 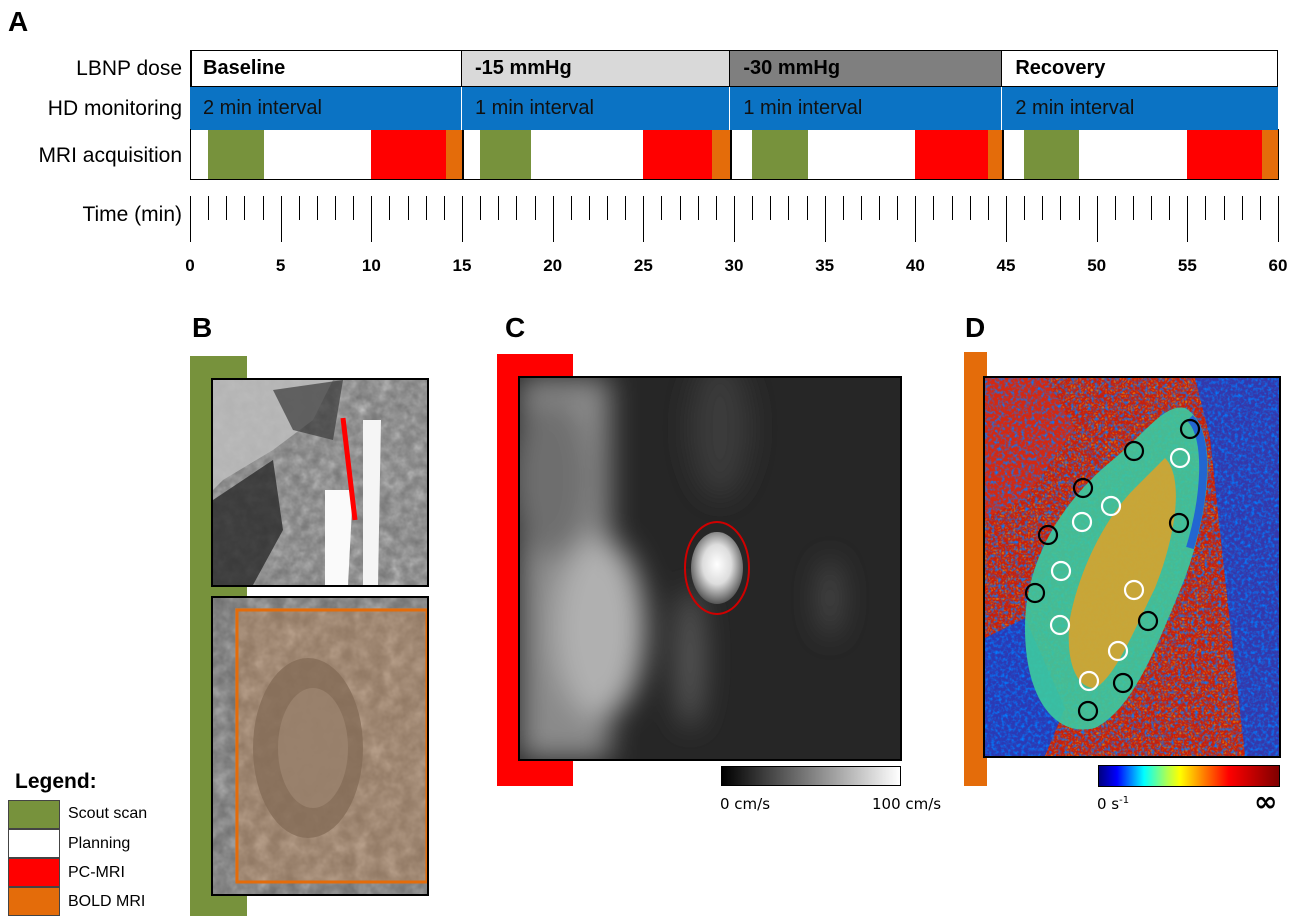 I want to click on scout-image-kidney-graphic, so click(x=320, y=746).